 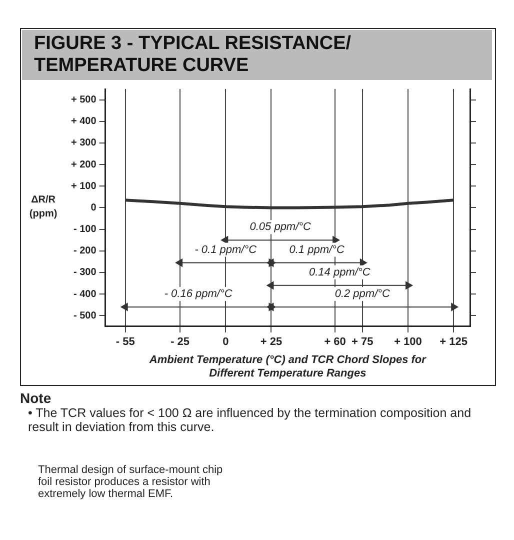 I want to click on x-tick-label: + 75, so click(x=363, y=342).